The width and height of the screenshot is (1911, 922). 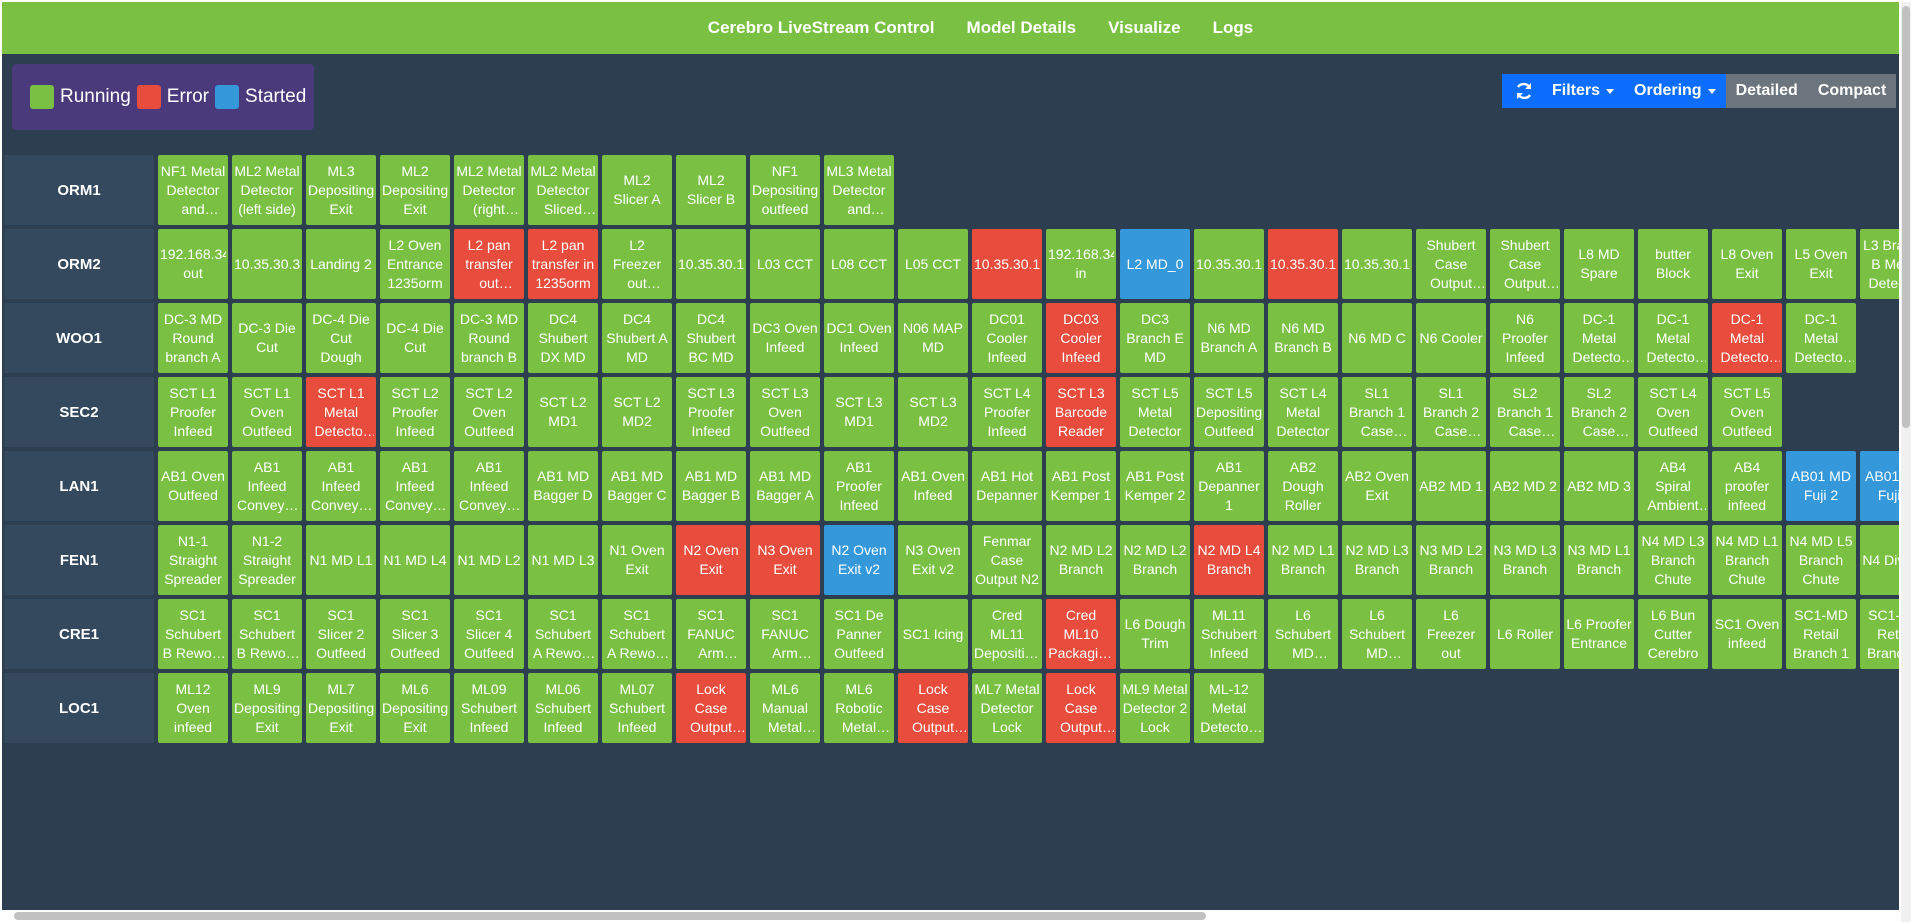 What do you see at coordinates (933, 560) in the screenshot?
I see `device-tile: N3 Oven Exit v2` at bounding box center [933, 560].